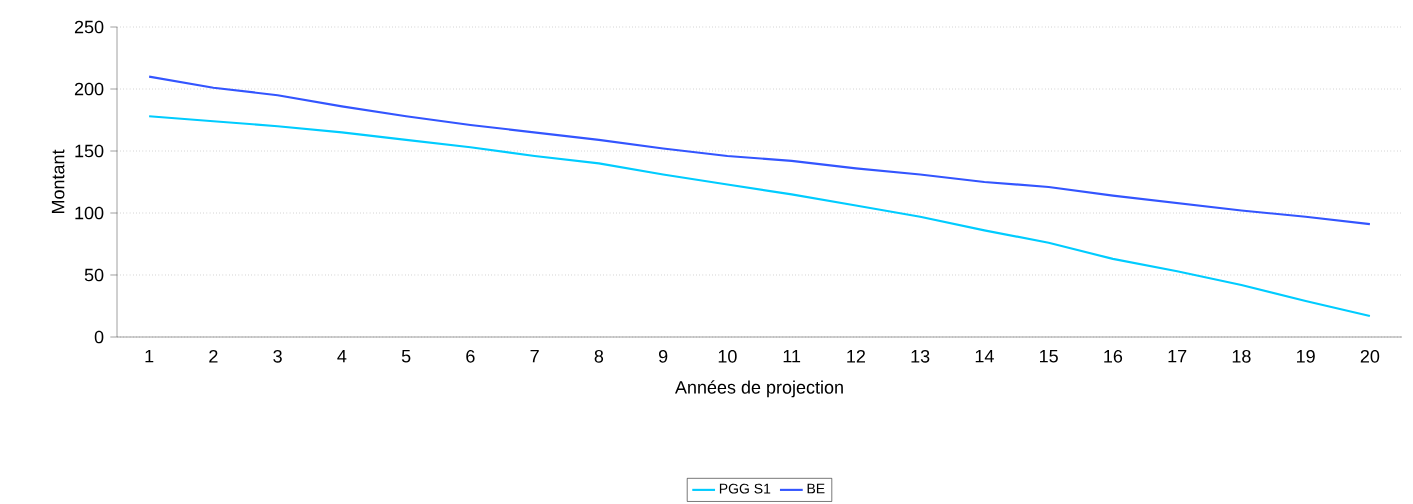 The height and width of the screenshot is (504, 1413). Describe the element at coordinates (342, 356) in the screenshot. I see `x-tick-label: 4` at that location.